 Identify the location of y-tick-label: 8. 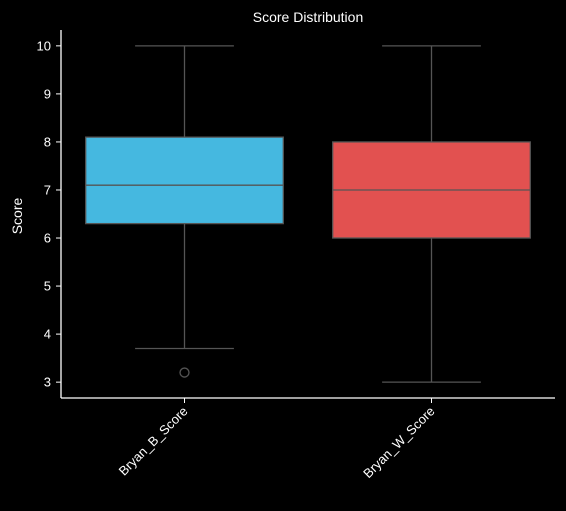
(47, 141).